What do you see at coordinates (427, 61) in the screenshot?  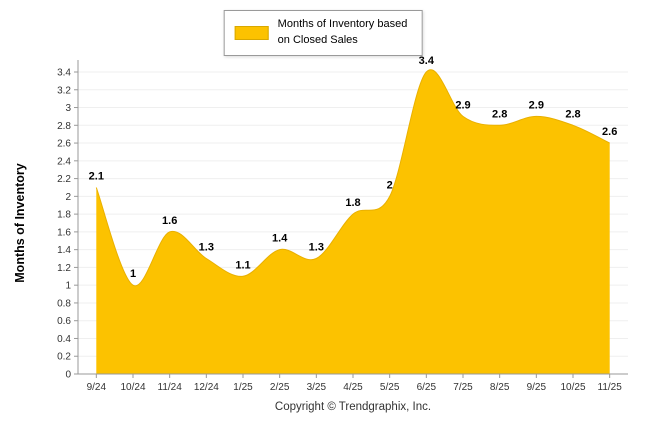 I see `data-label: 3.4` at bounding box center [427, 61].